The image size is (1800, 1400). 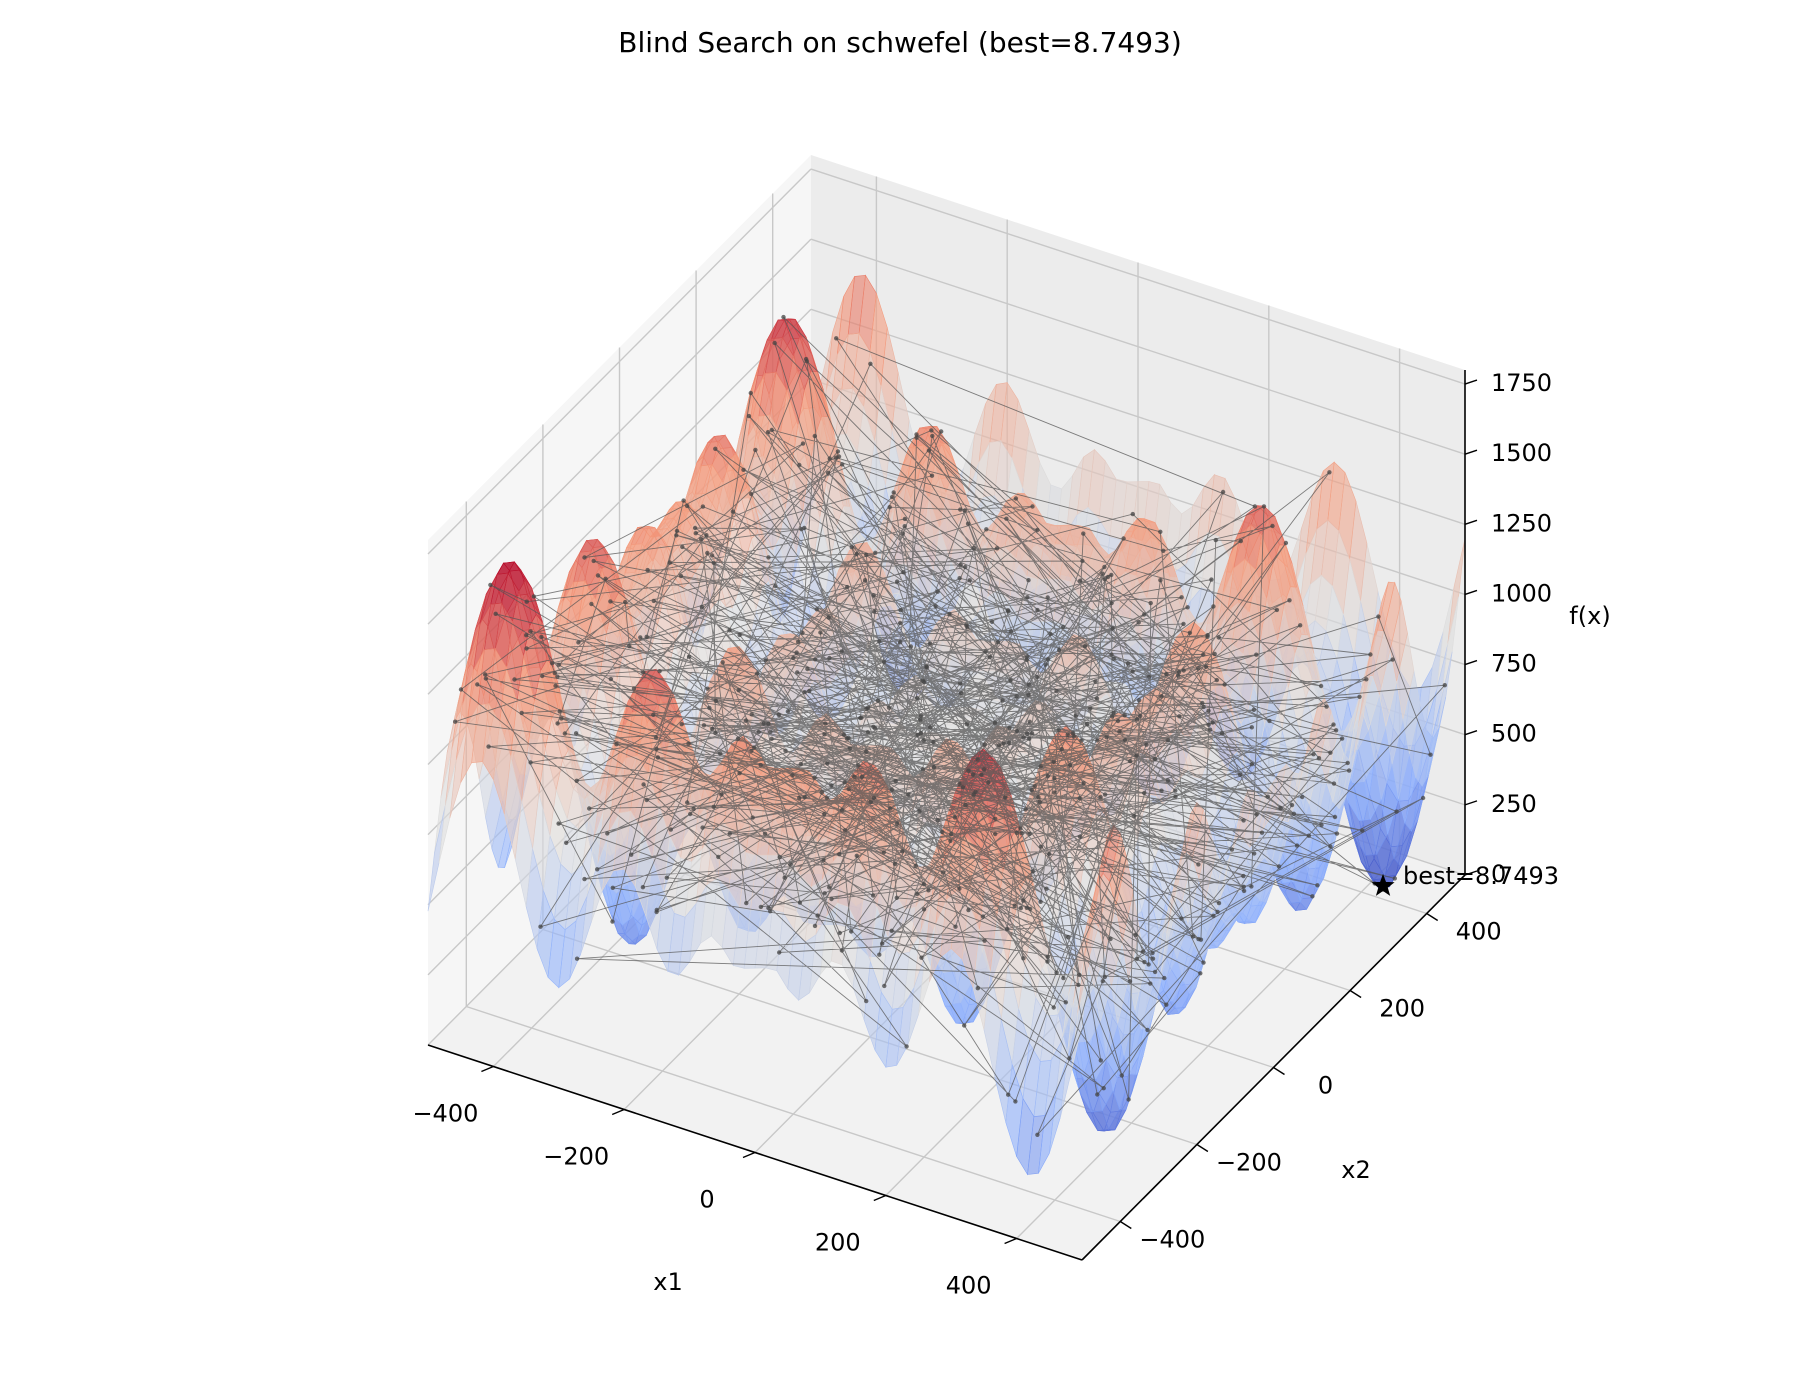 I want to click on x-tick-mark, so click(x=749, y=1155).